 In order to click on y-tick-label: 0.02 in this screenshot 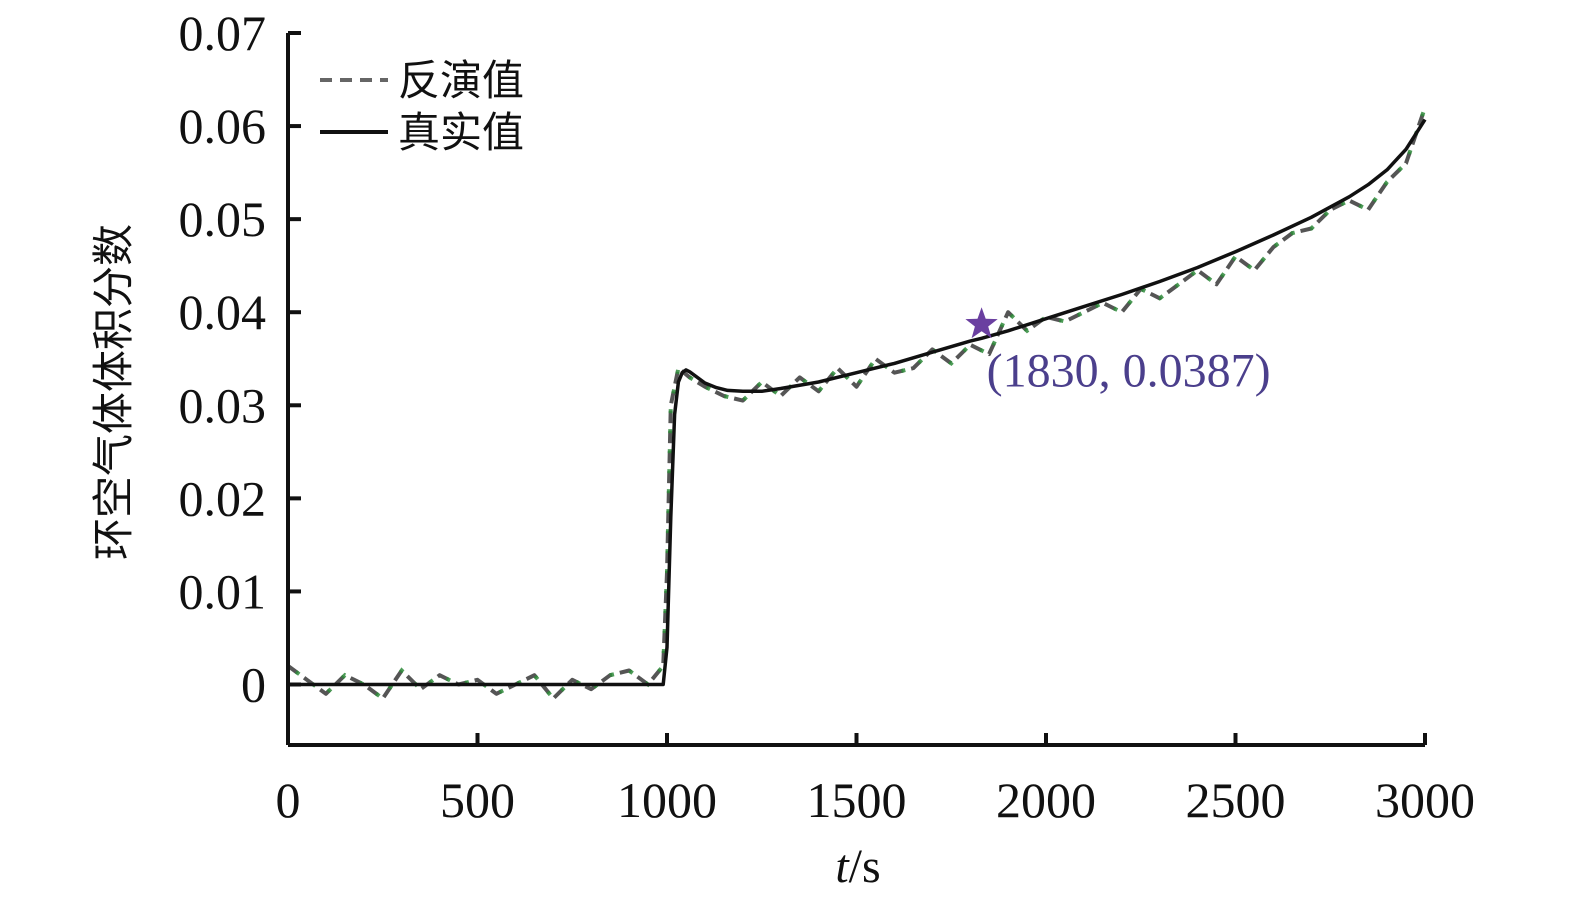, I will do `click(223, 498)`.